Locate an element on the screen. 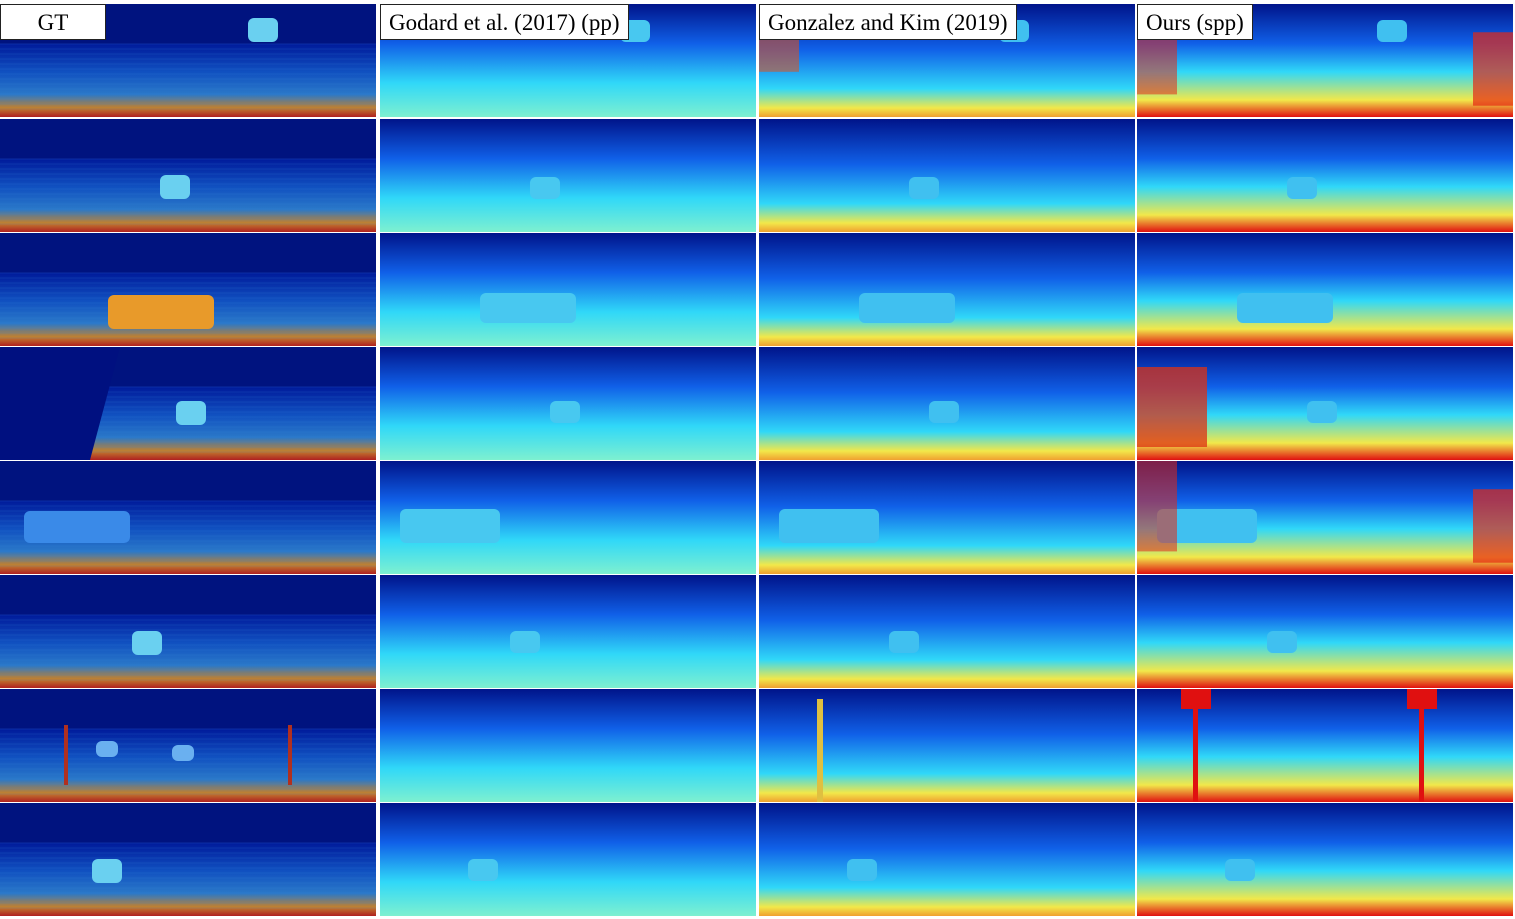  column-label-ours: Ours (spp) is located at coordinates (1195, 22).